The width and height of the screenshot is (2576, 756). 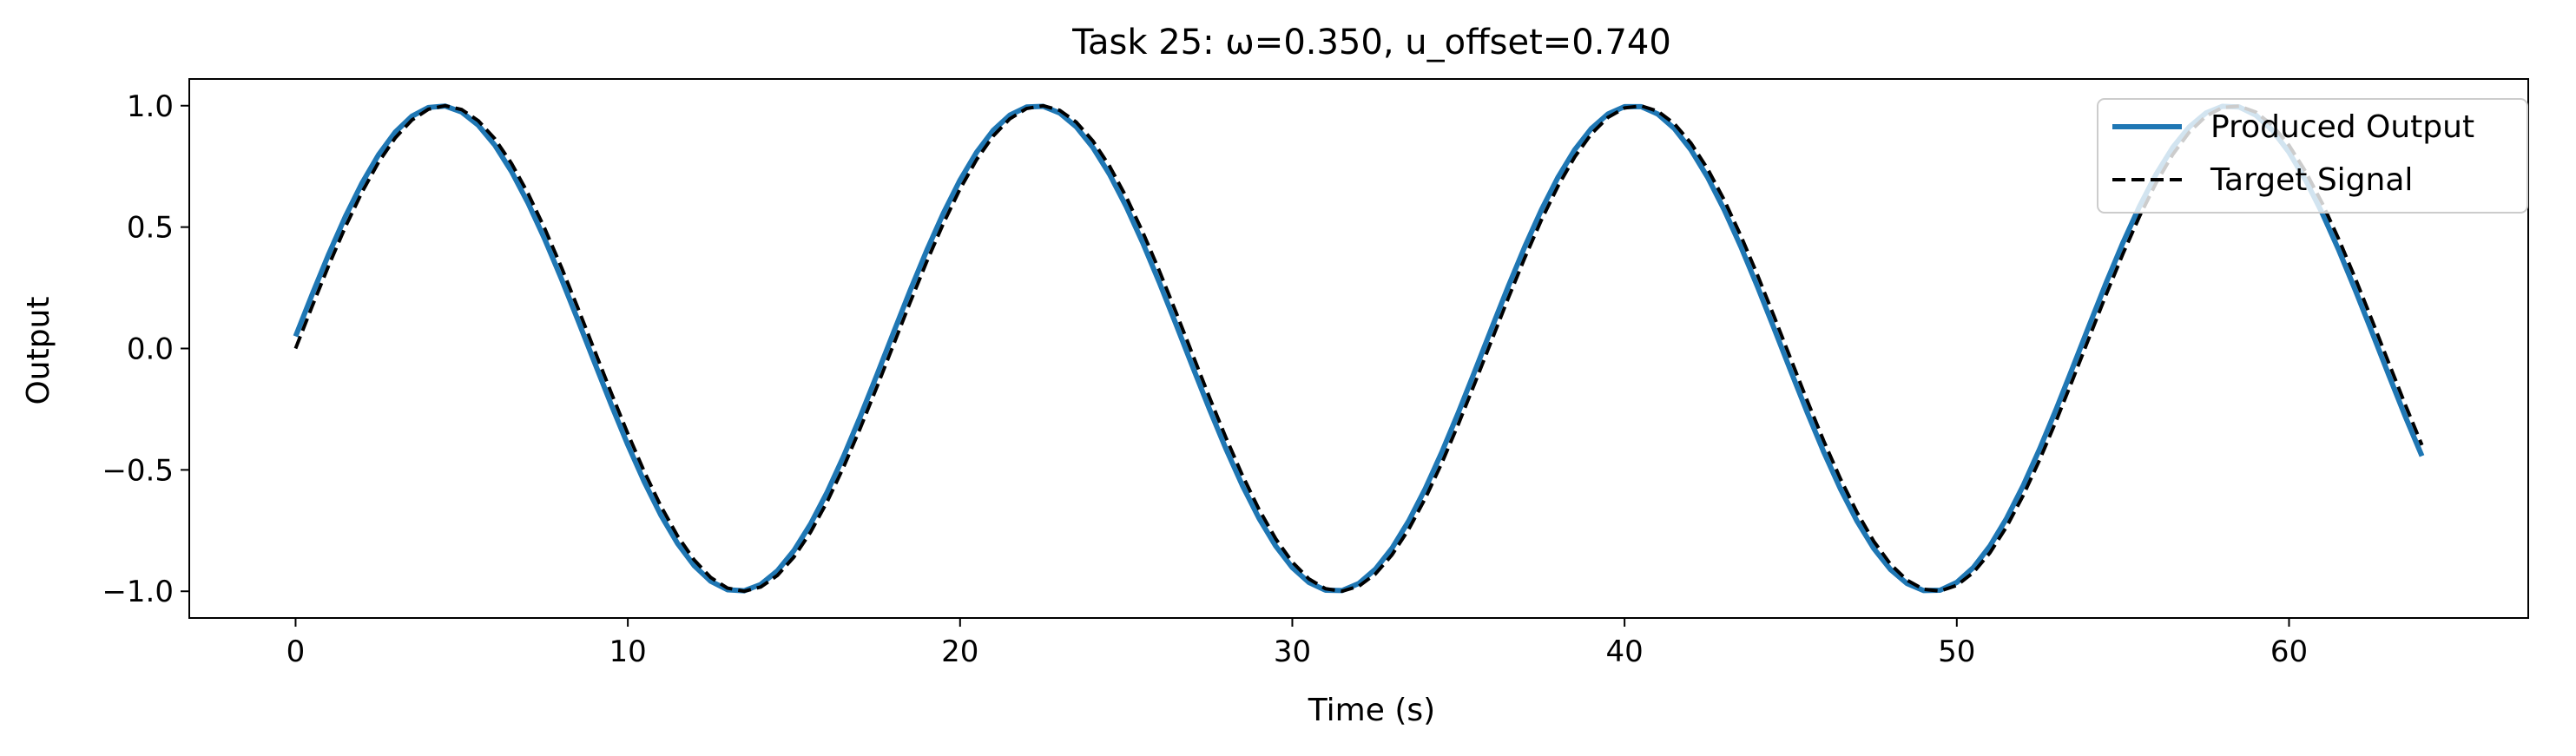 What do you see at coordinates (2342, 127) in the screenshot?
I see `legend-label-produced-output: Produced Output` at bounding box center [2342, 127].